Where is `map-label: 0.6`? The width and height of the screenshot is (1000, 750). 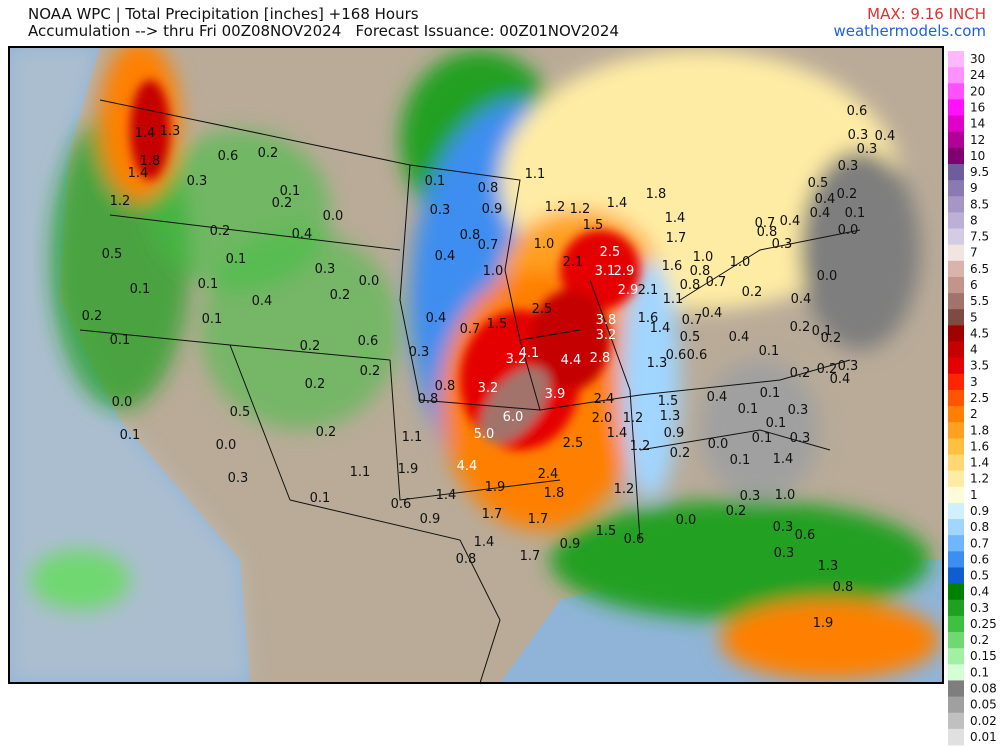
map-label: 0.6 is located at coordinates (368, 341).